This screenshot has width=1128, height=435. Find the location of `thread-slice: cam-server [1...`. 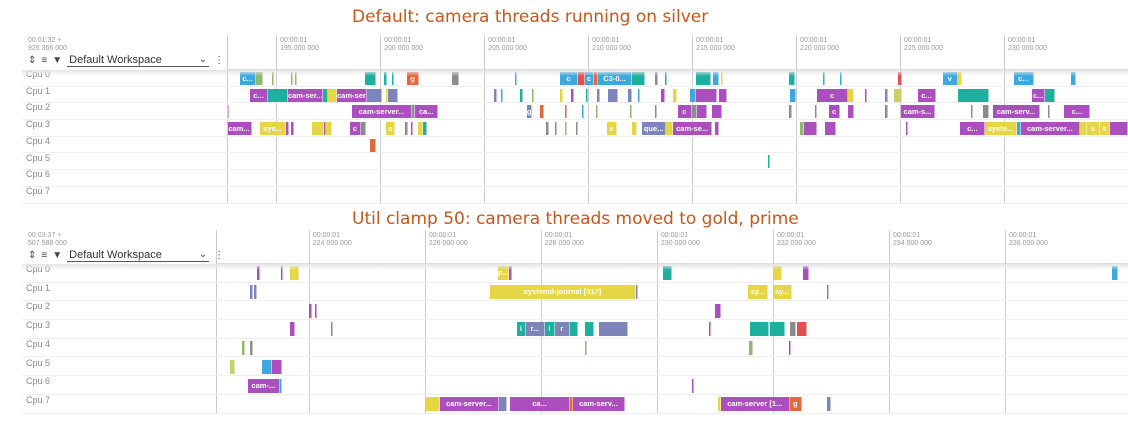

thread-slice: cam-server [1... is located at coordinates (755, 404).